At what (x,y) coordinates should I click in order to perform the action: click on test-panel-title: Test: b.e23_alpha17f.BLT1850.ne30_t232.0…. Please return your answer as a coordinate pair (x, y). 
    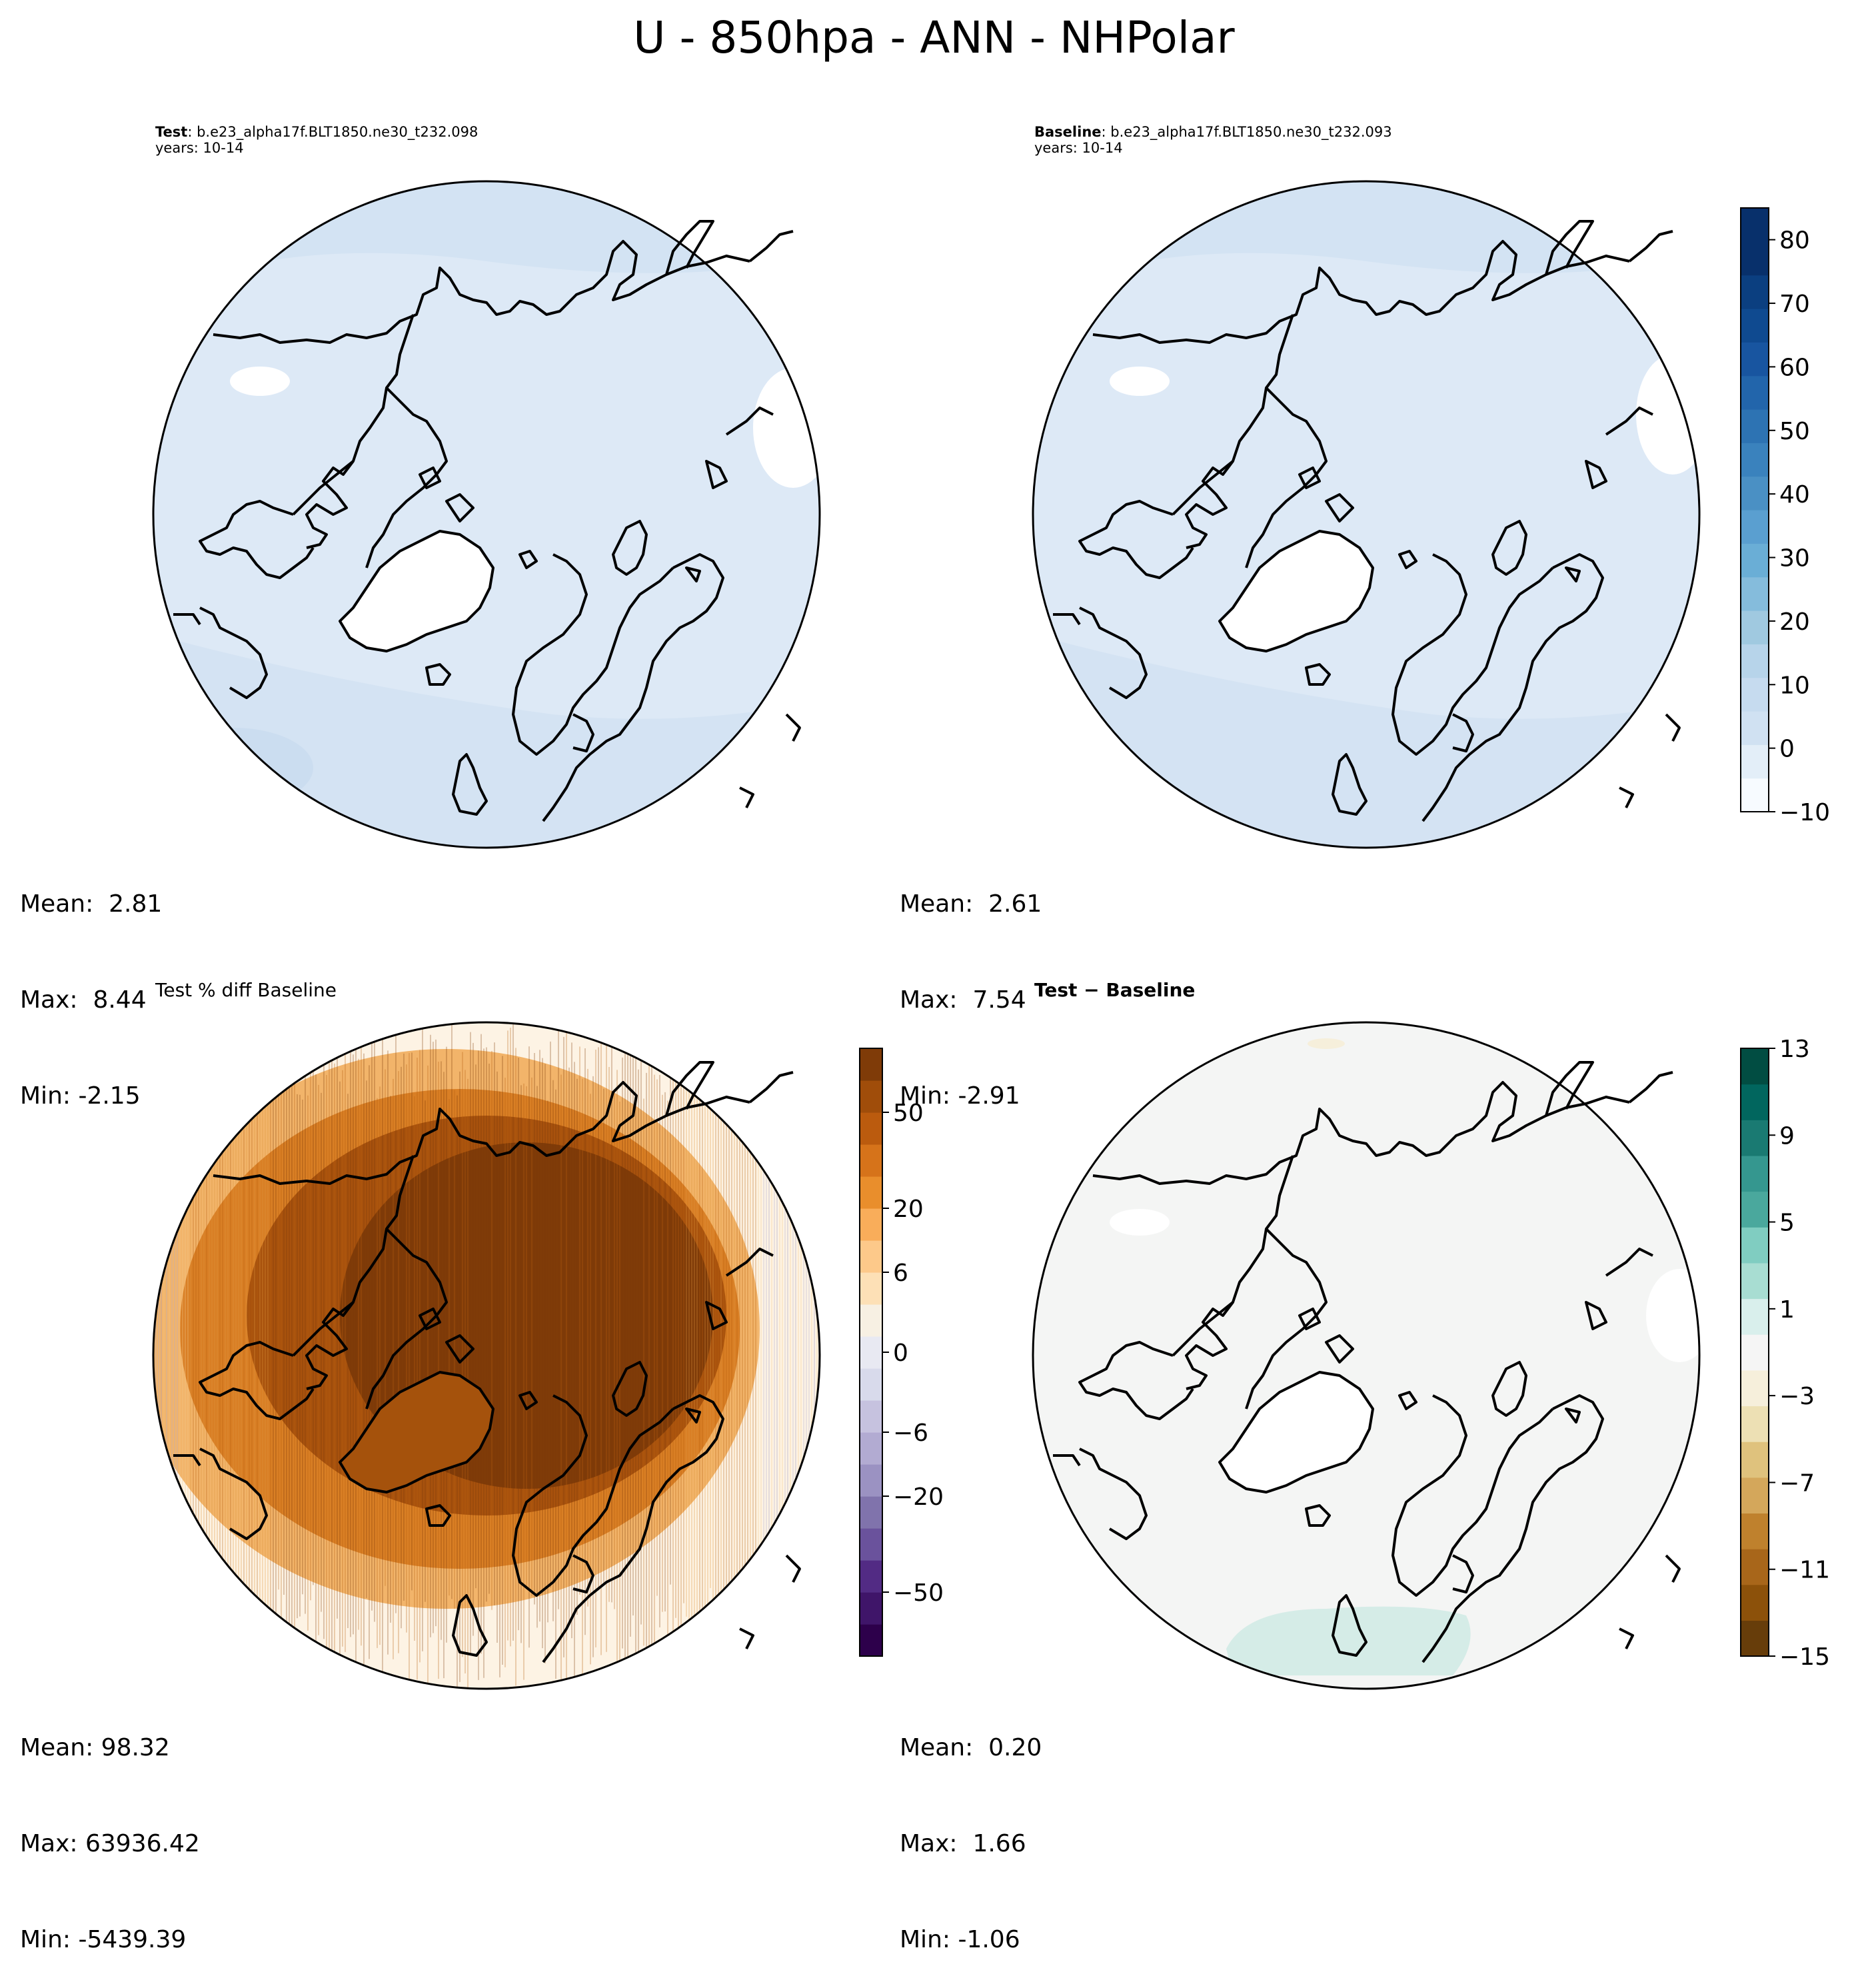
    Looking at the image, I should click on (316, 140).